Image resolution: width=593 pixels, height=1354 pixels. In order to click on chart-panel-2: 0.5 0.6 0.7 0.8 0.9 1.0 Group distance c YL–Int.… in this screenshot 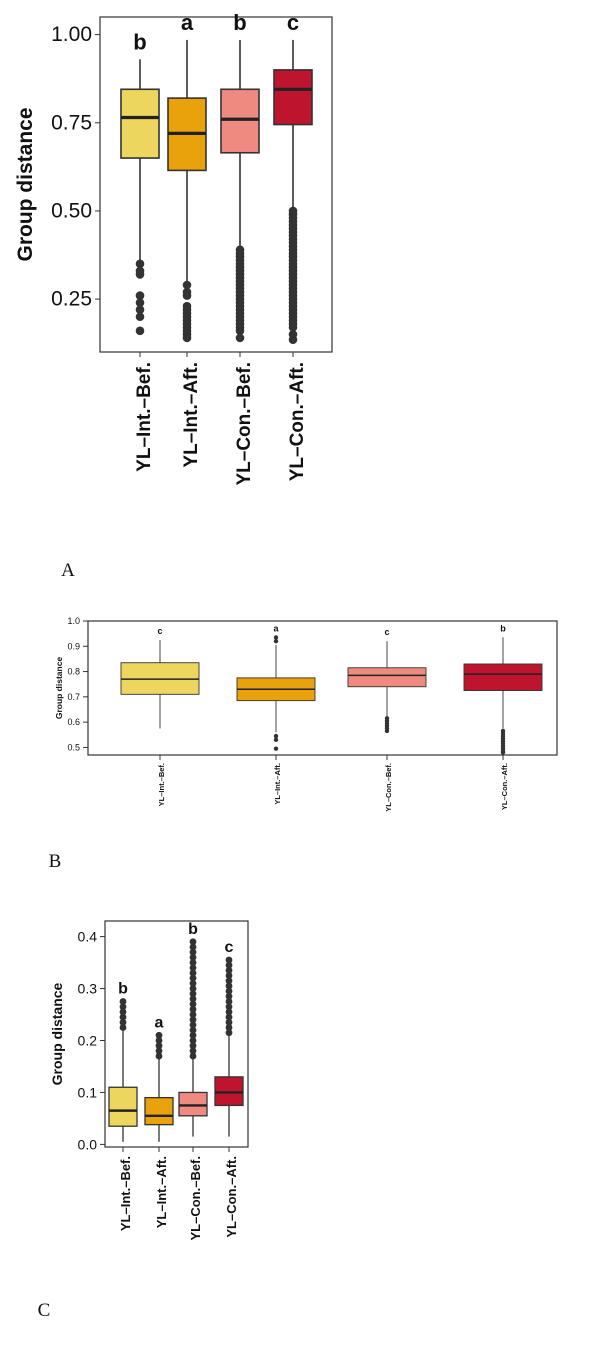, I will do `click(306, 714)`.